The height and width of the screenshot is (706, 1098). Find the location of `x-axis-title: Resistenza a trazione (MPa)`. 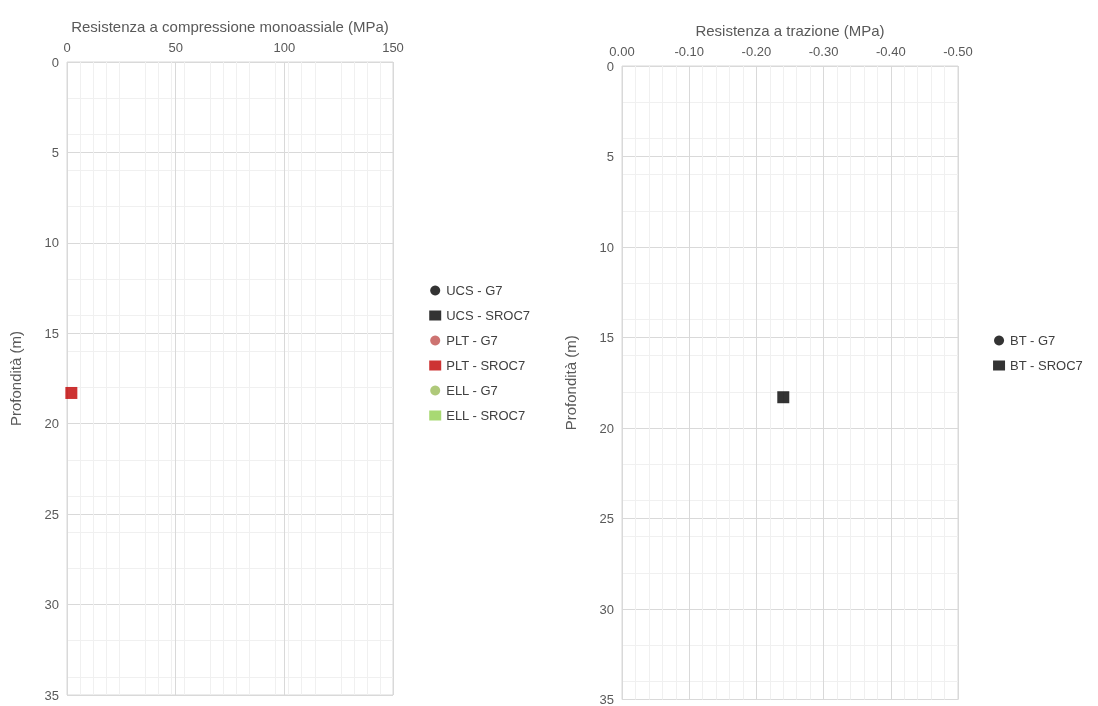

x-axis-title: Resistenza a trazione (MPa) is located at coordinates (790, 30).